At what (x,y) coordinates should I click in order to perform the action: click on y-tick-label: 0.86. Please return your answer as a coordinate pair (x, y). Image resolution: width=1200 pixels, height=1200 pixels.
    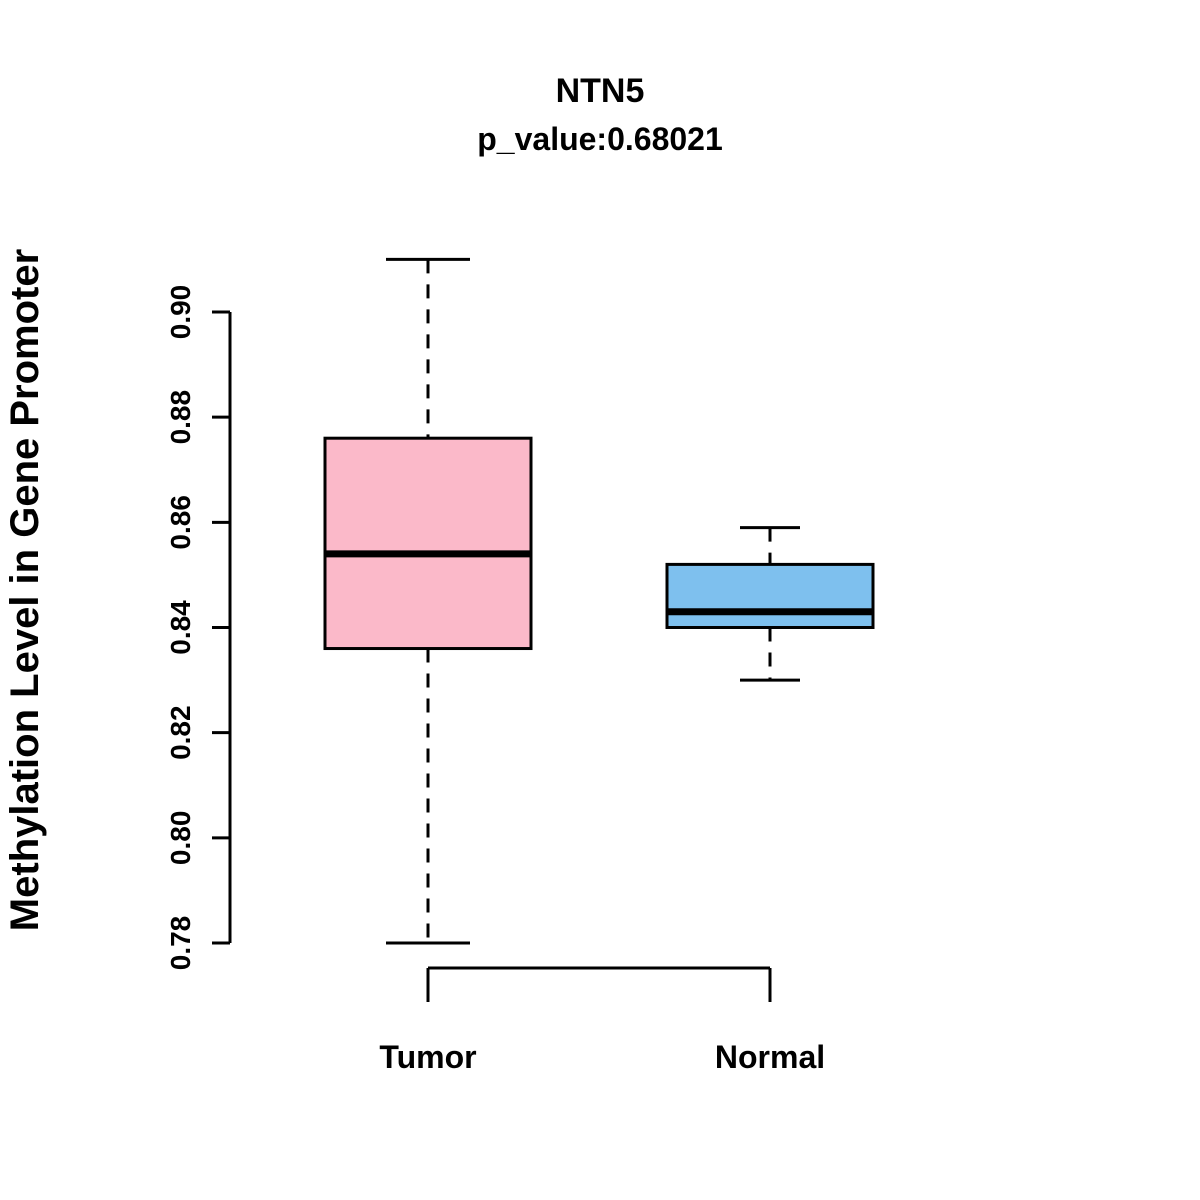
    Looking at the image, I should click on (180, 522).